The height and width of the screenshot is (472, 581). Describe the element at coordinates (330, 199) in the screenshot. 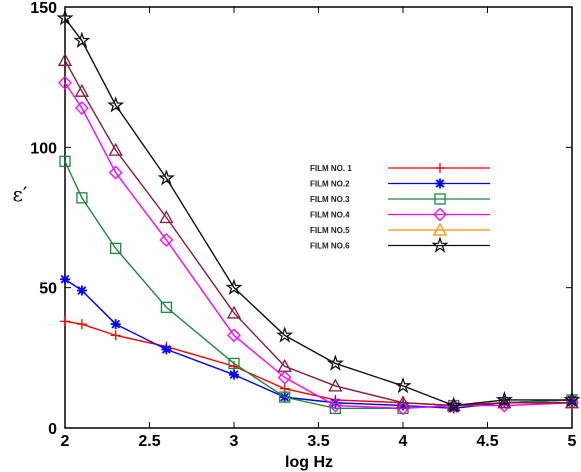

I see `legend-label: FILM NO.3` at that location.